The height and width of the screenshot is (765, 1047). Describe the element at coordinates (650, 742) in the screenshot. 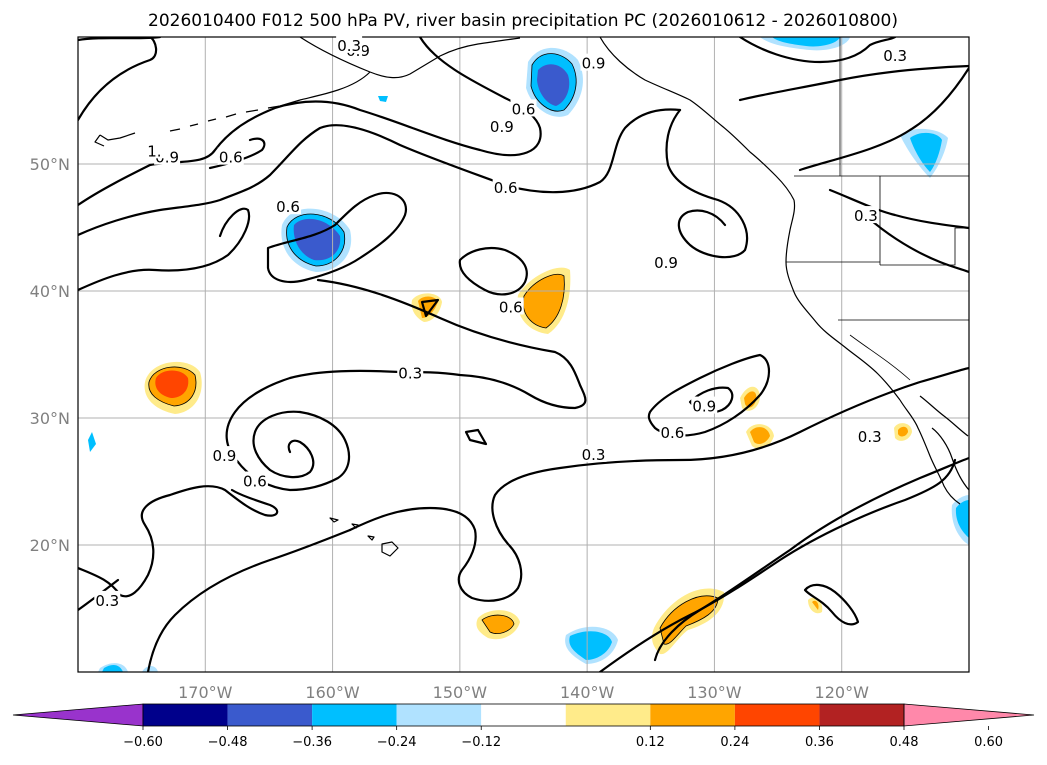

I see `colorbar-tick-label-5: 0.12` at that location.